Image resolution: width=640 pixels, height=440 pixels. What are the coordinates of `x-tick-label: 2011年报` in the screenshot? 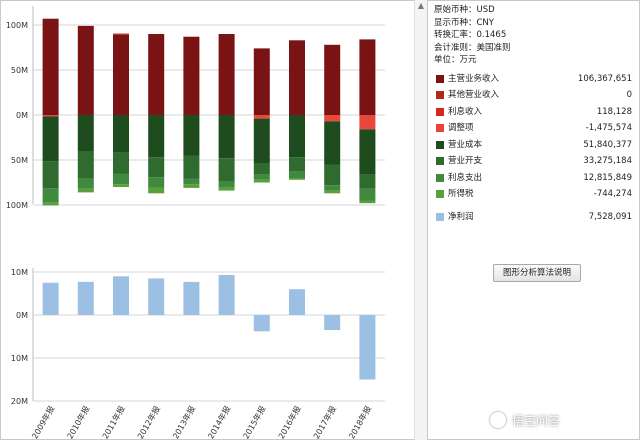 It's located at (113, 422).